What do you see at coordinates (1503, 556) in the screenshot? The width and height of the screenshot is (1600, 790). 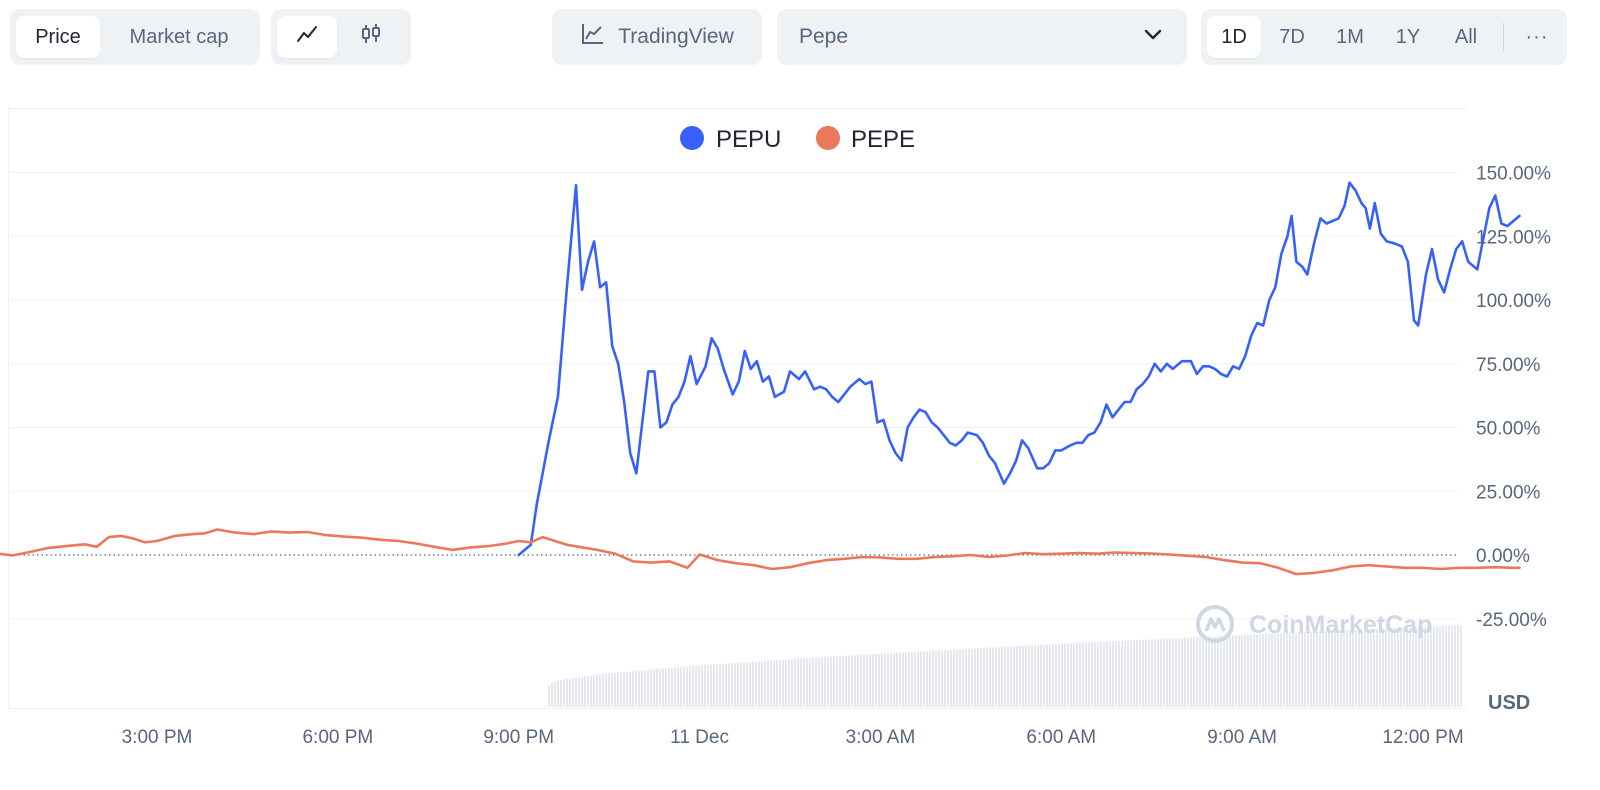 I see `y-tick-label: 0.00%` at bounding box center [1503, 556].